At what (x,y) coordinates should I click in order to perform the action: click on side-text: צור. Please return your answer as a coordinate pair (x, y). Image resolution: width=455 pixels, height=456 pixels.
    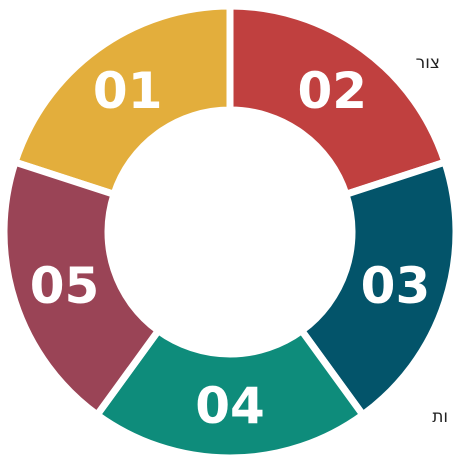
    Looking at the image, I should click on (428, 63).